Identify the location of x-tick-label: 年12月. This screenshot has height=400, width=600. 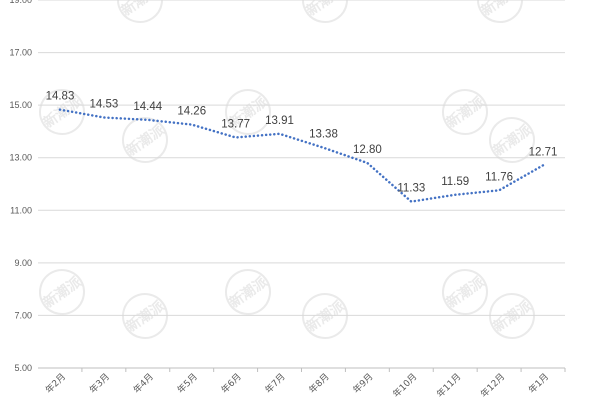
(492, 385).